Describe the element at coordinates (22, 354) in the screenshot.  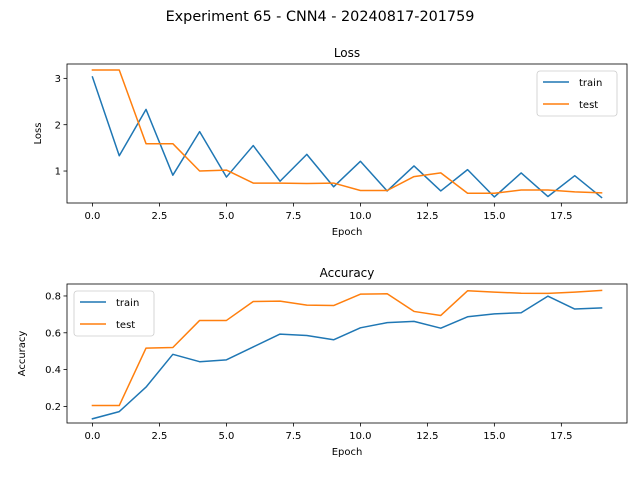
I see `y-axis-label: Accuracy` at that location.